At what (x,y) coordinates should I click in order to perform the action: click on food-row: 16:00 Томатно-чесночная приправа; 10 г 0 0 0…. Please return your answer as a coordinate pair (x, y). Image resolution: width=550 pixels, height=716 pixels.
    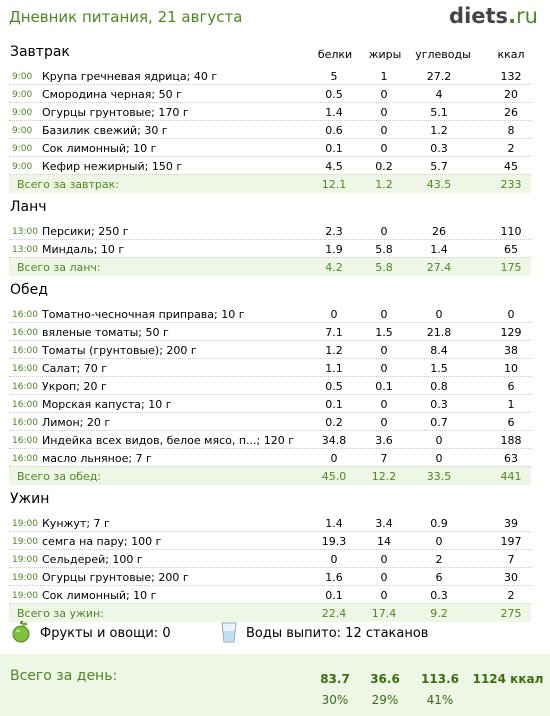
    Looking at the image, I should click on (270, 314).